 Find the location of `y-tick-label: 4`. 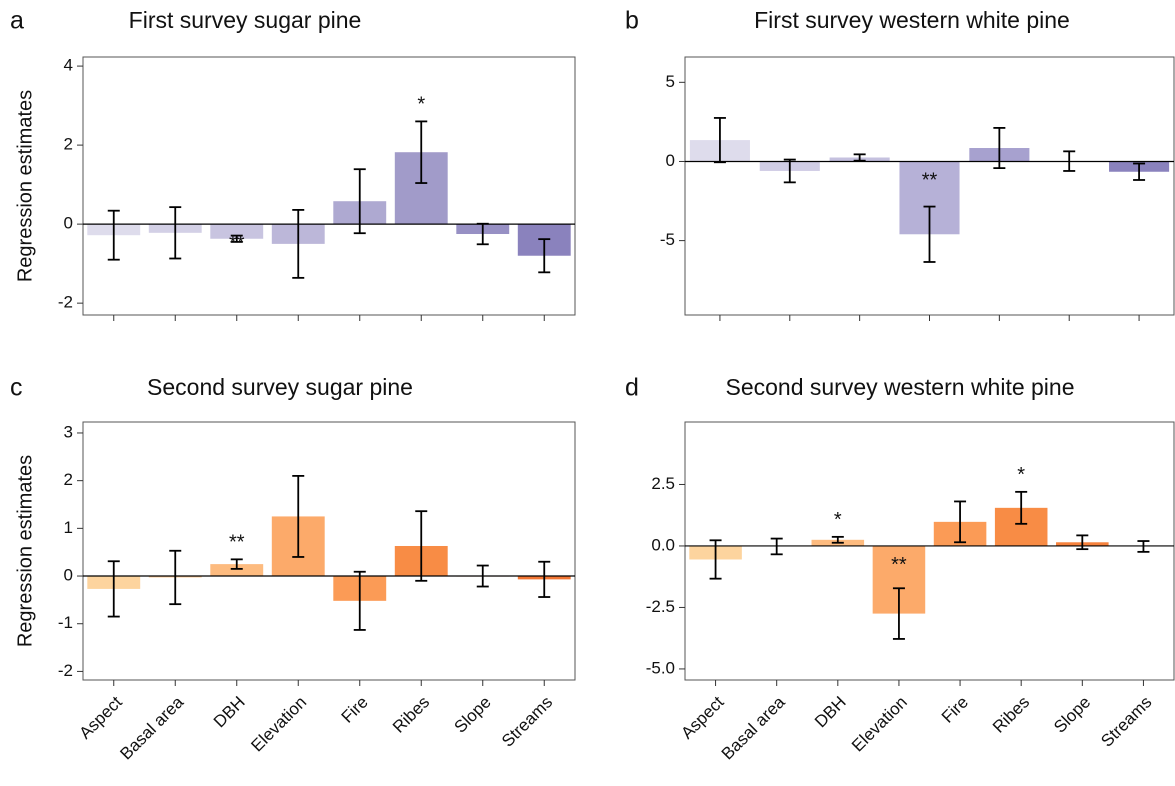

y-tick-label: 4 is located at coordinates (68, 65).